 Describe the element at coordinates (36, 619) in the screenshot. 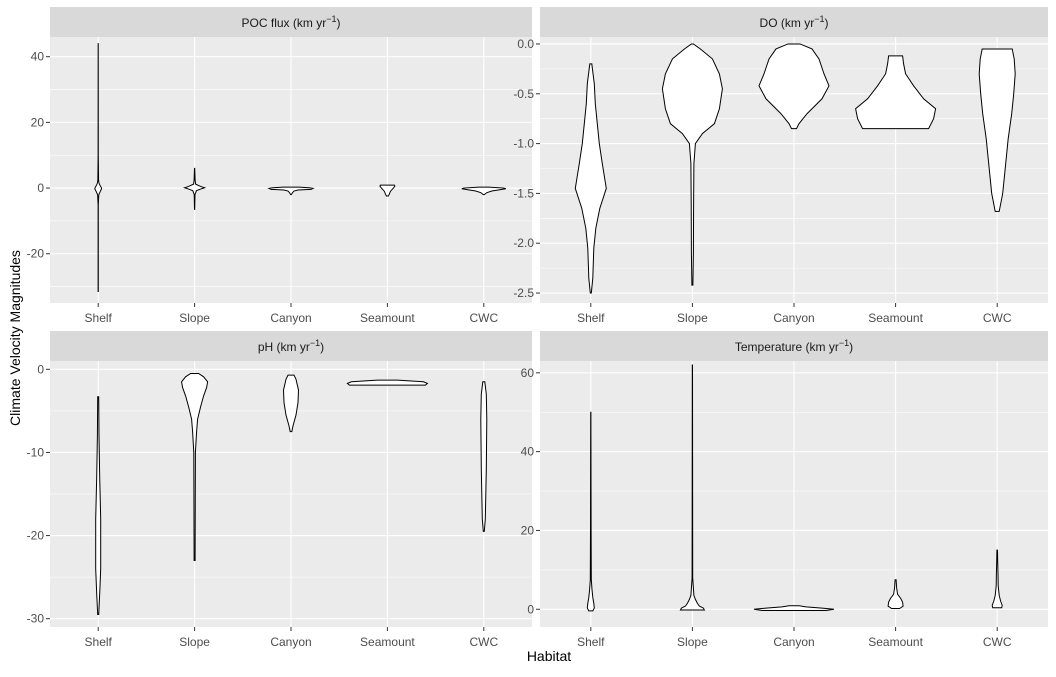

I see `y-tick-label: -30` at that location.